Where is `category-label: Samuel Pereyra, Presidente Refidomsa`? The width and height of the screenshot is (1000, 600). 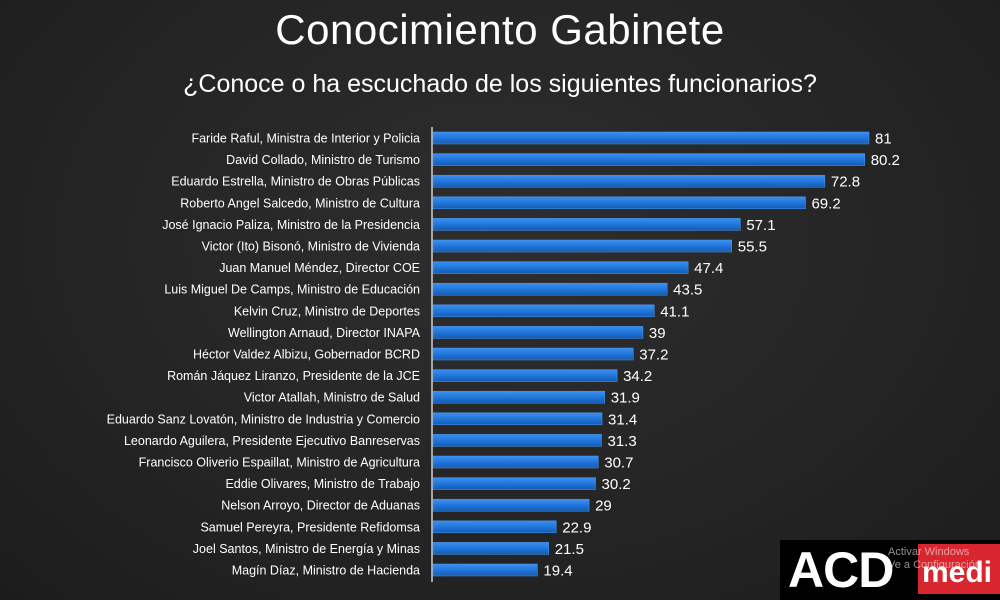
category-label: Samuel Pereyra, Presidente Refidomsa is located at coordinates (310, 527).